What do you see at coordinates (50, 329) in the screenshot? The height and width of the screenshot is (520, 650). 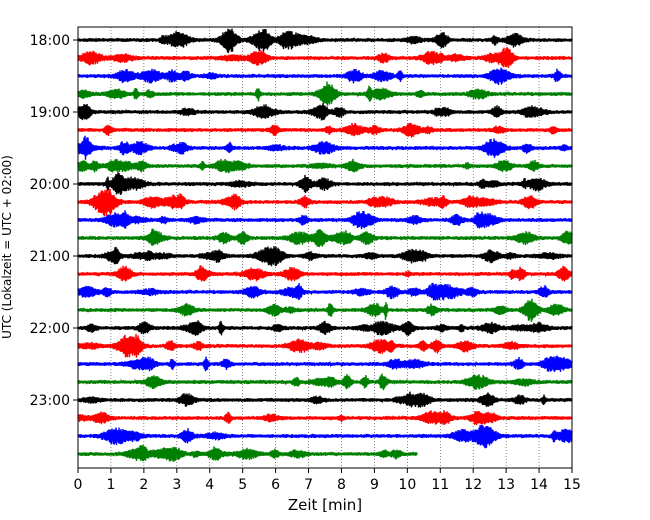 I see `y-tick-label-2200: 22:00` at bounding box center [50, 329].